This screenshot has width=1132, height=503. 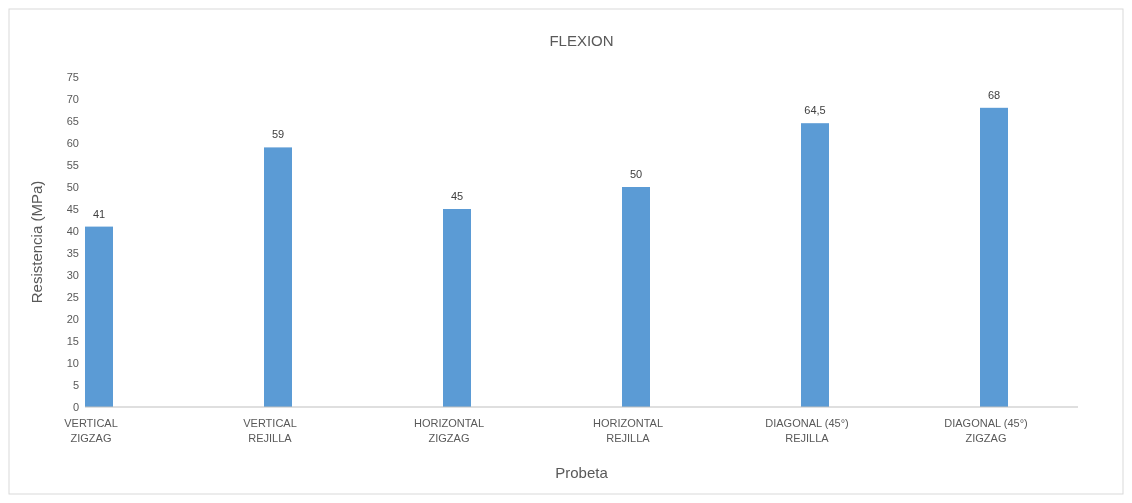 What do you see at coordinates (72, 362) in the screenshot?
I see `y-tick-label: 10` at bounding box center [72, 362].